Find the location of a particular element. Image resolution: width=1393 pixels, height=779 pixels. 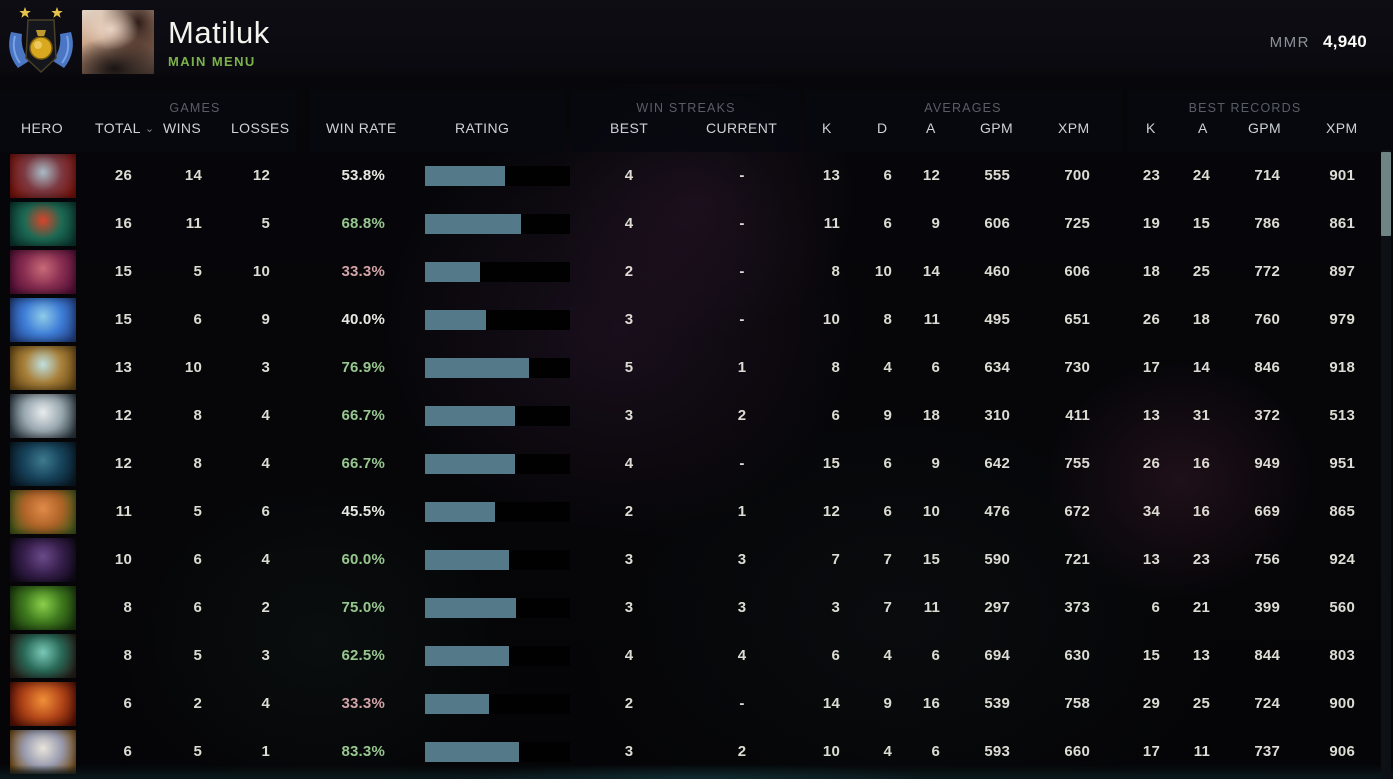

avg-kills-value: 6 is located at coordinates (835, 415).